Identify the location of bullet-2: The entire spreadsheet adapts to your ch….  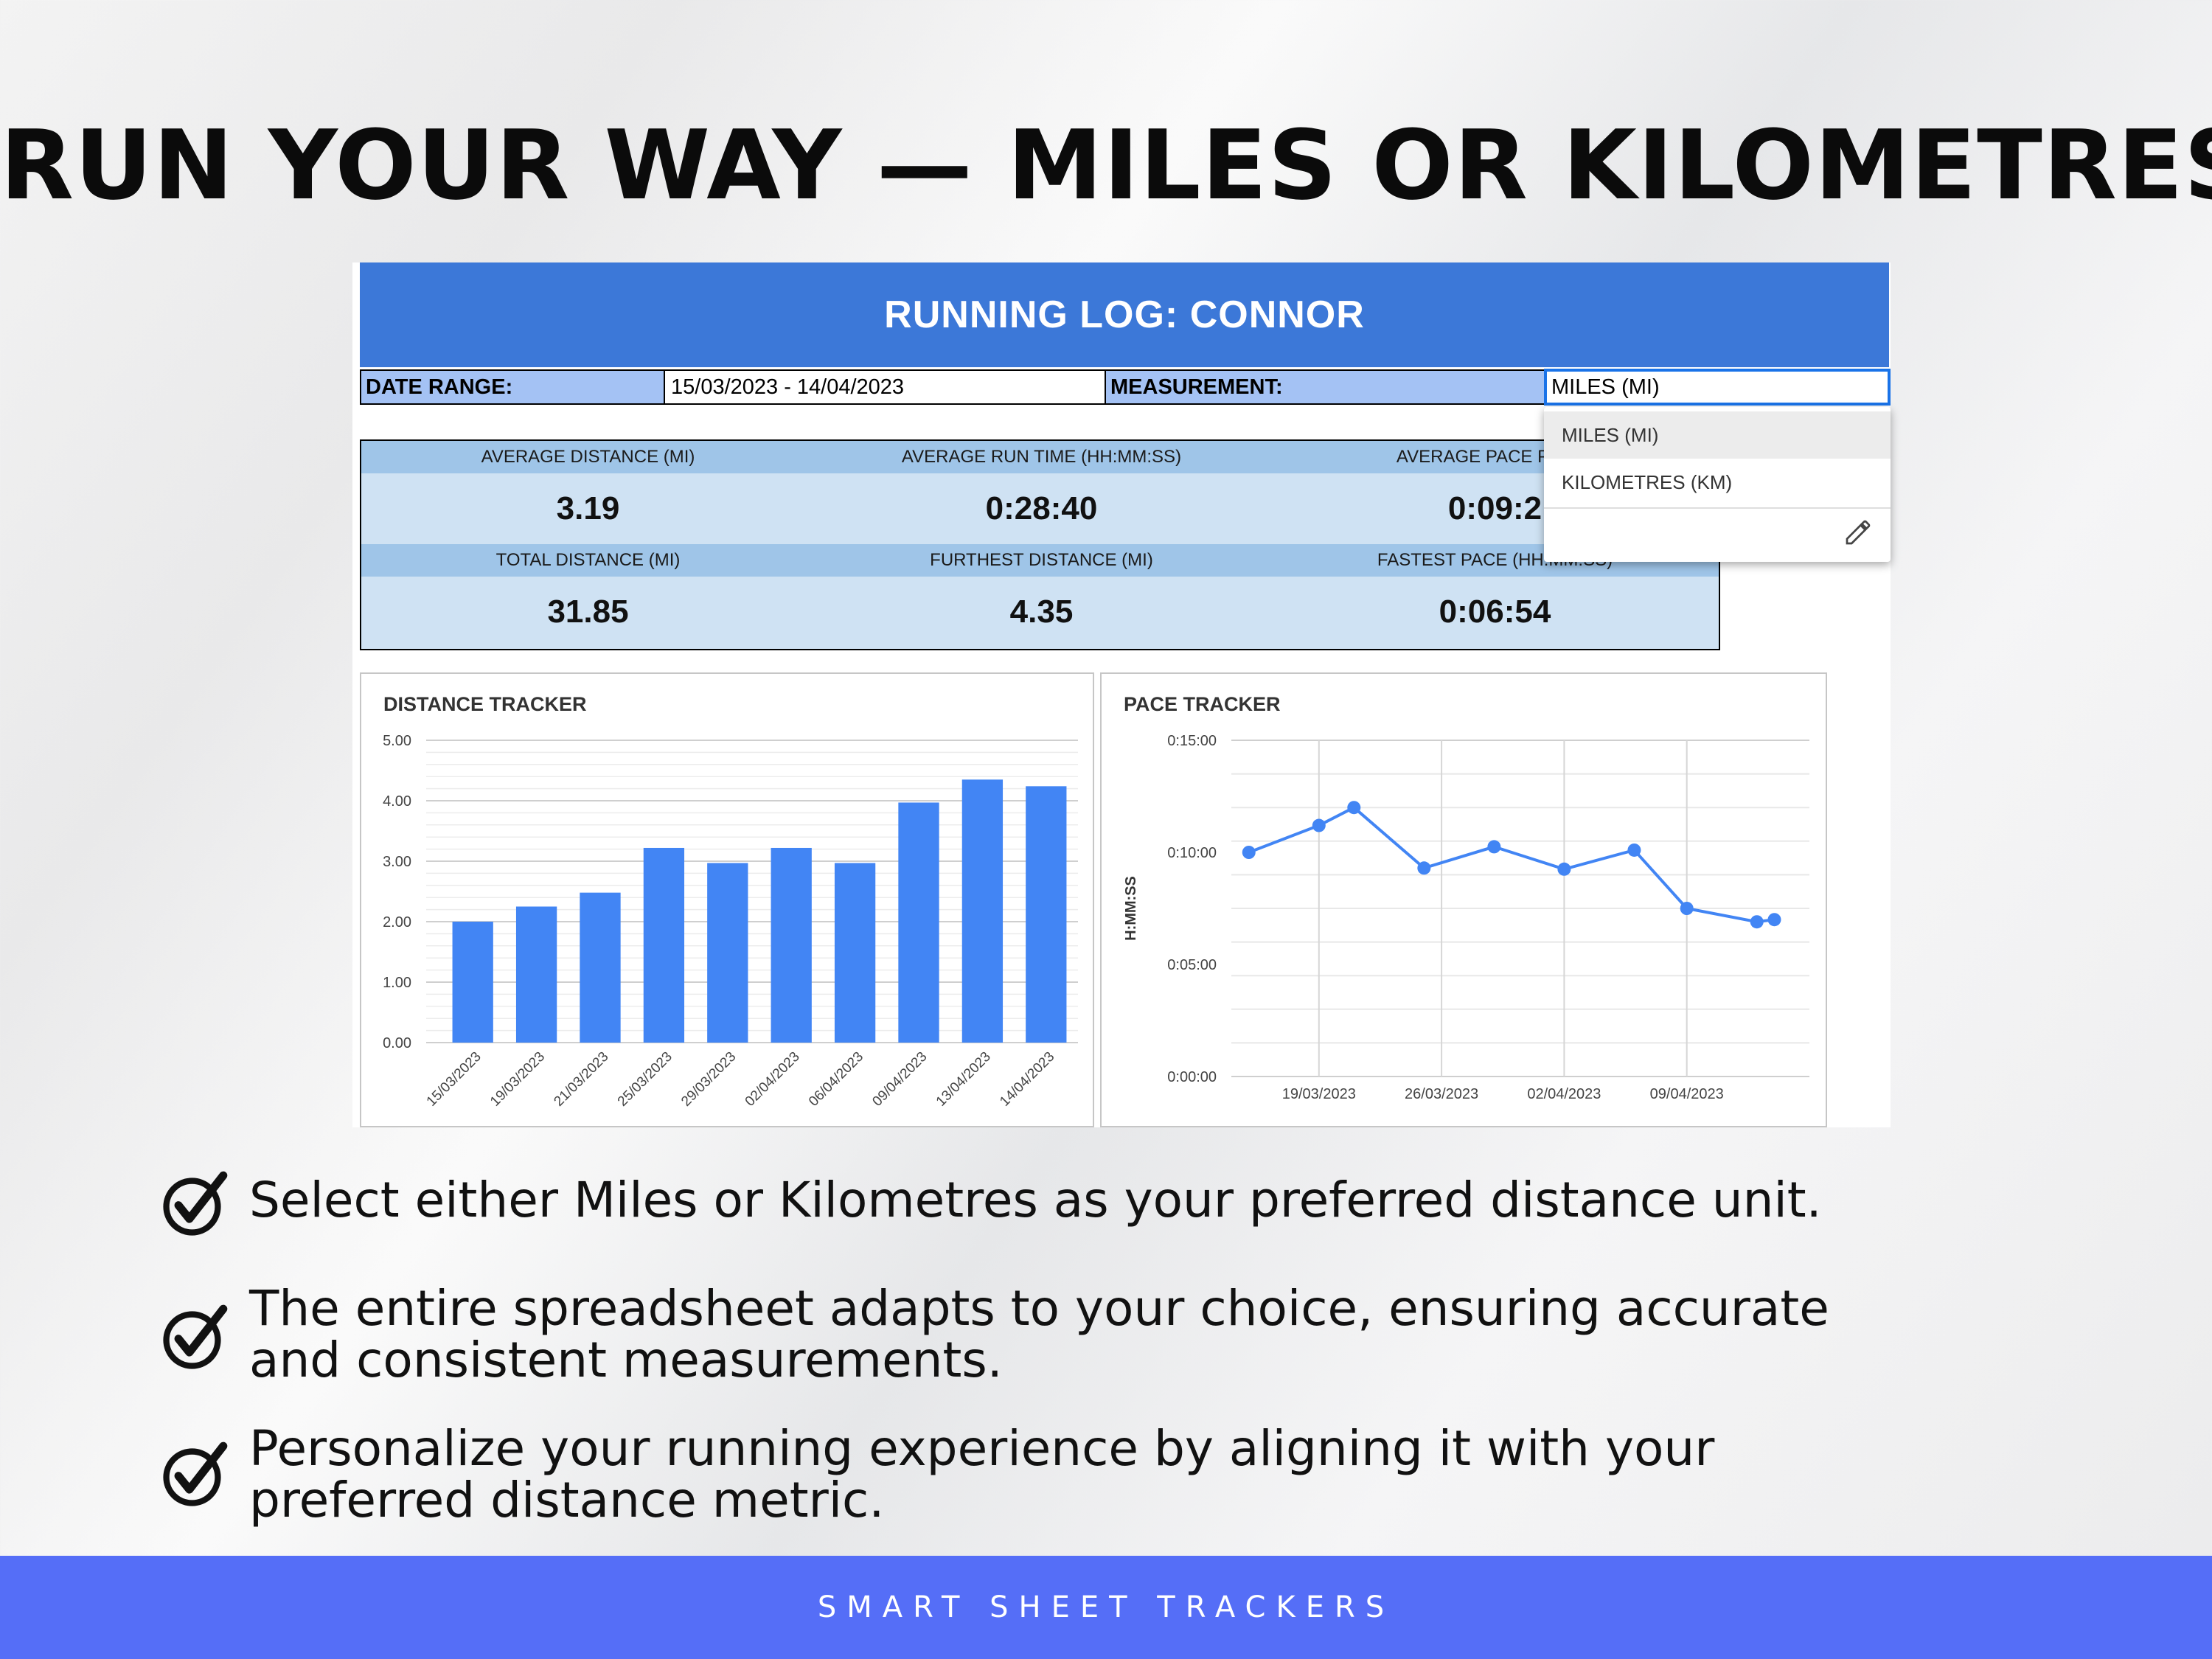
(1157, 1338).